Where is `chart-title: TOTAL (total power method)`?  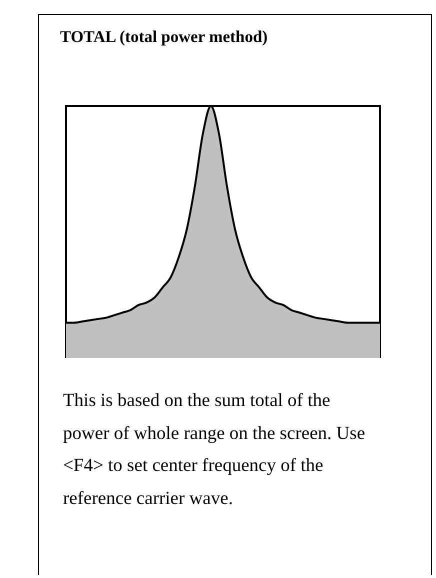 chart-title: TOTAL (total power method) is located at coordinates (164, 37).